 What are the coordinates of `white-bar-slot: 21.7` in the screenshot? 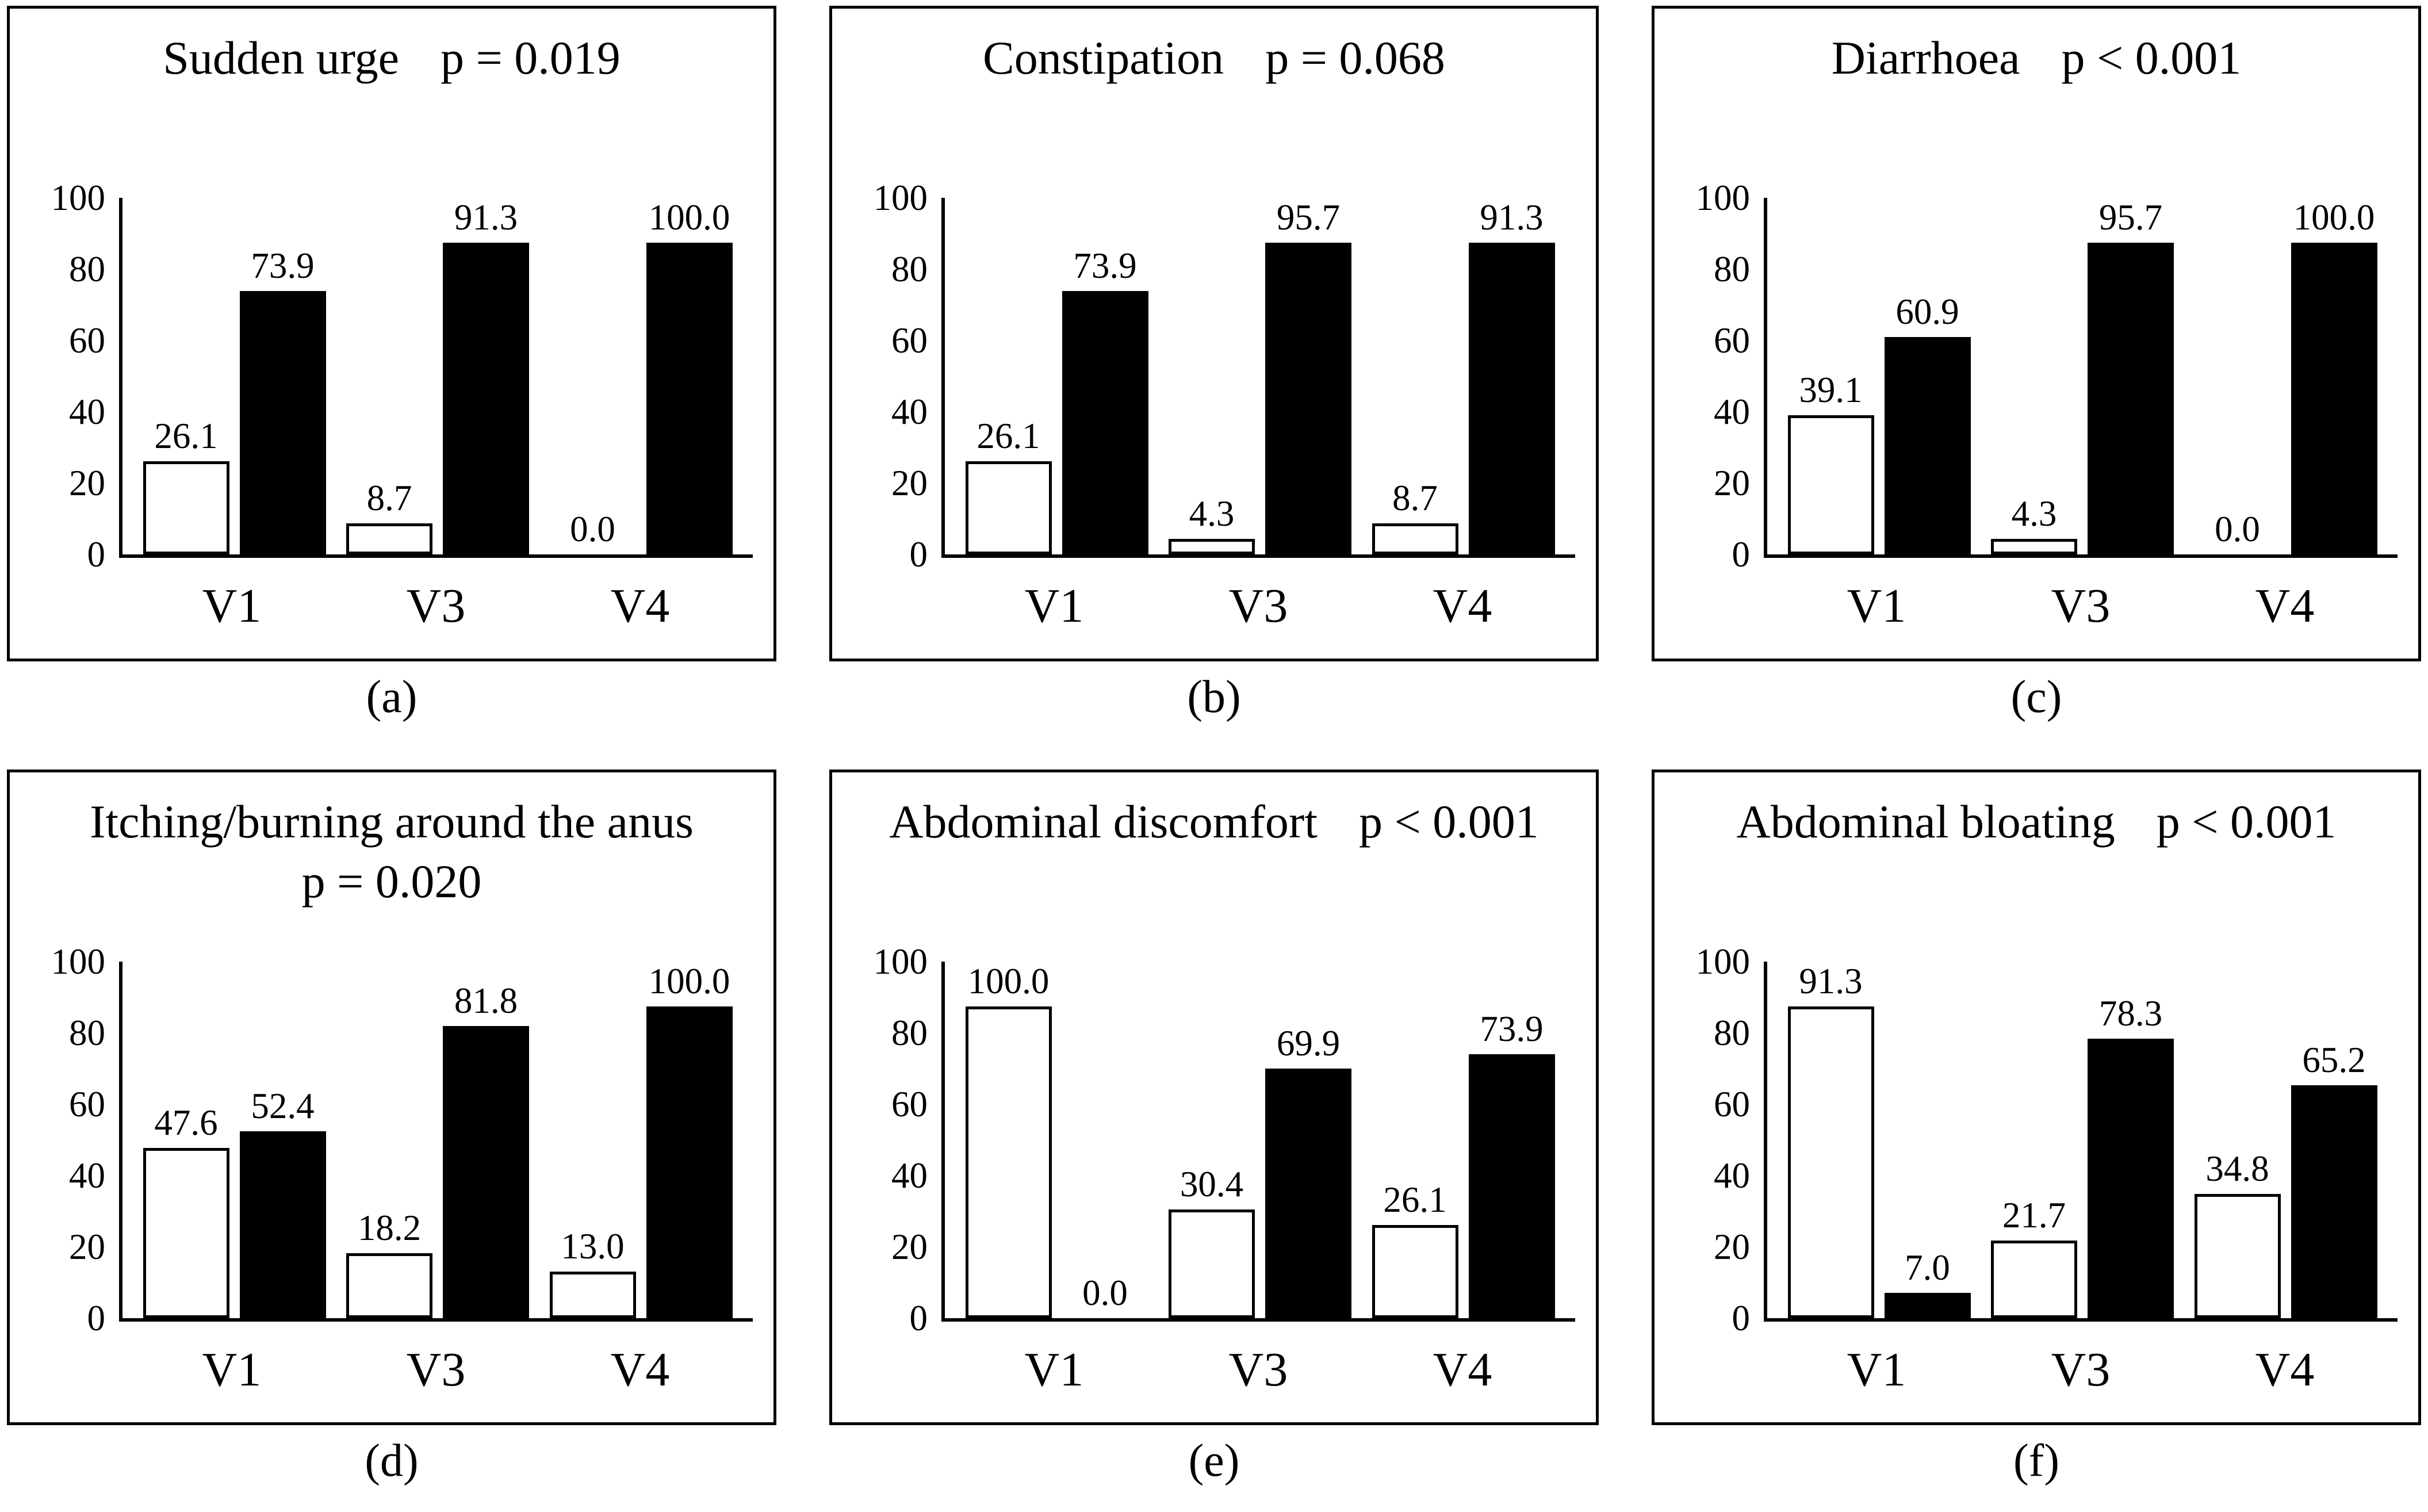 It's located at (2034, 1140).